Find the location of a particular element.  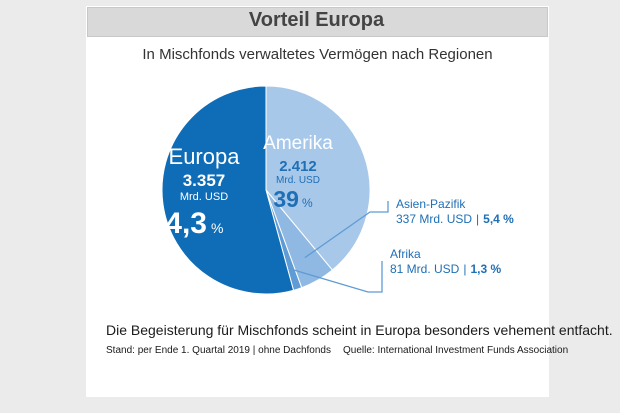

label-afrika-sep: | is located at coordinates (464, 269).